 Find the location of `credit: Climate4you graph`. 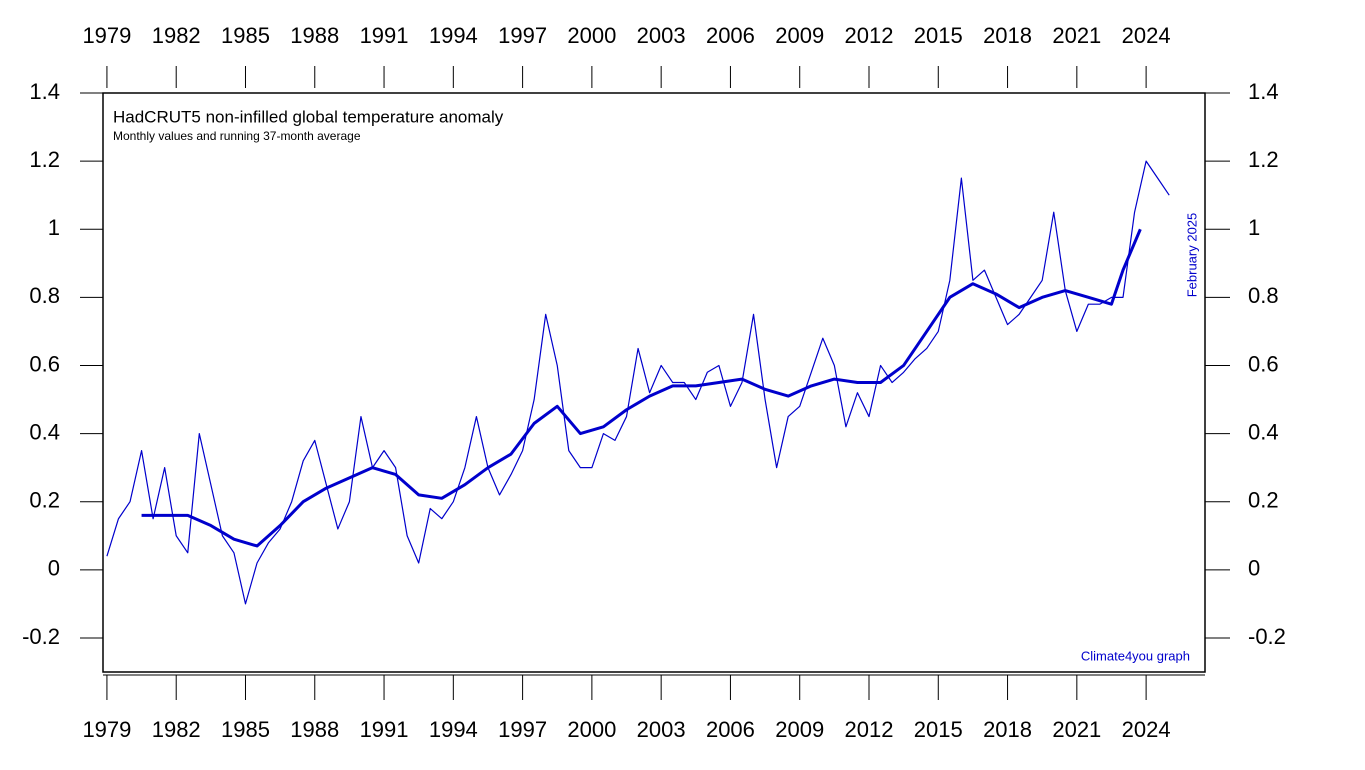

credit: Climate4you graph is located at coordinates (1135, 655).